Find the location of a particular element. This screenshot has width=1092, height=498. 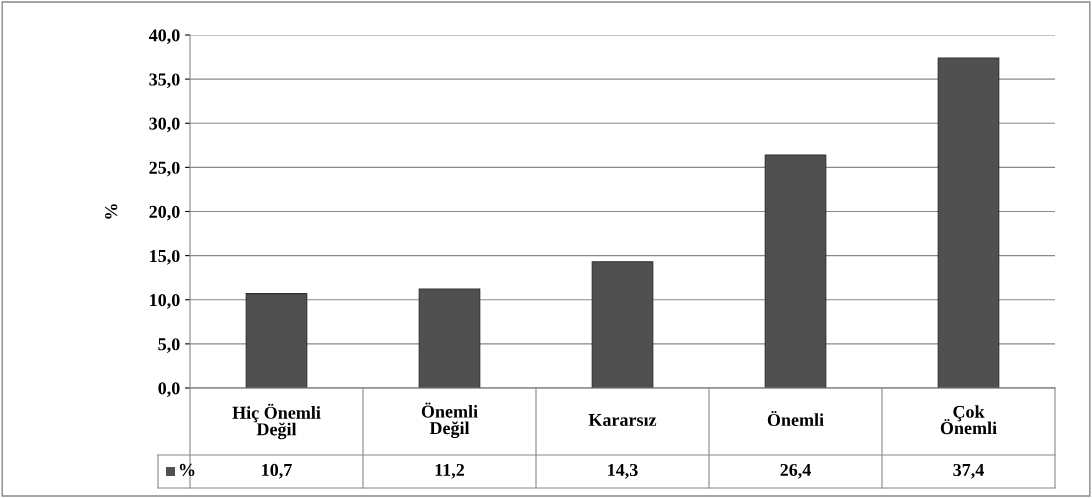

x-tick-label: Önemli Değil is located at coordinates (449, 420).